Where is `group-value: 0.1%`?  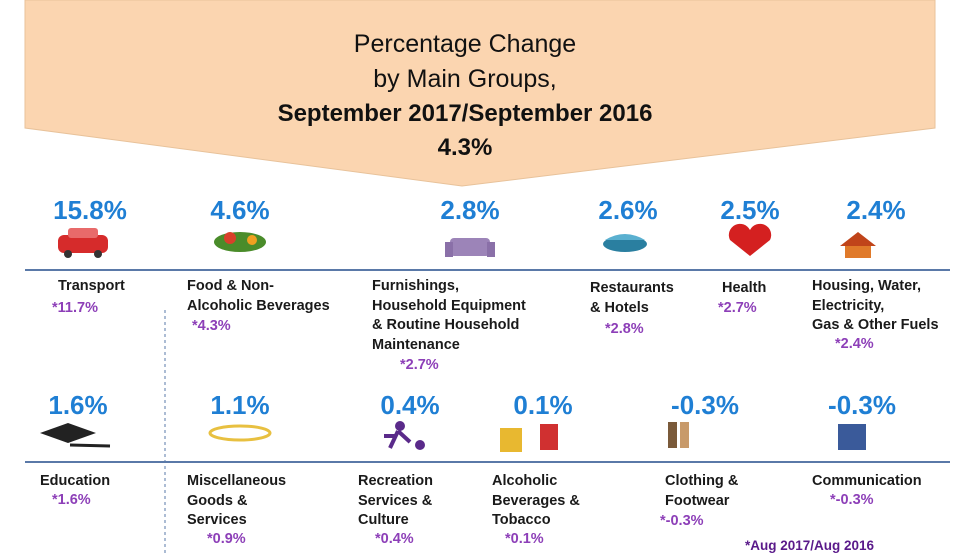
group-value: 0.1% is located at coordinates (543, 405).